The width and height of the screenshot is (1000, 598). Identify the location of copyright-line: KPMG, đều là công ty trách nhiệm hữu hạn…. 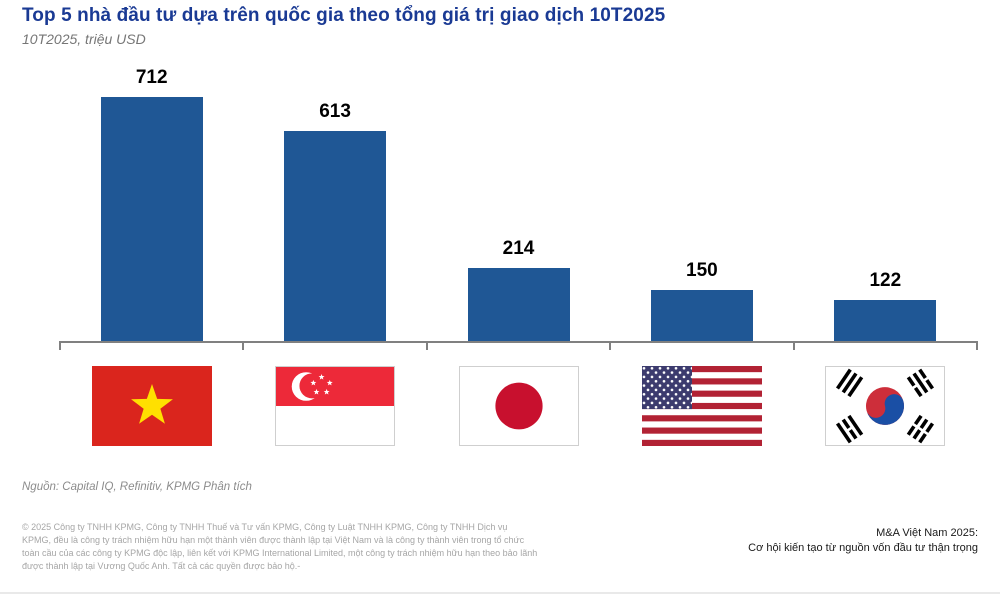
(273, 540).